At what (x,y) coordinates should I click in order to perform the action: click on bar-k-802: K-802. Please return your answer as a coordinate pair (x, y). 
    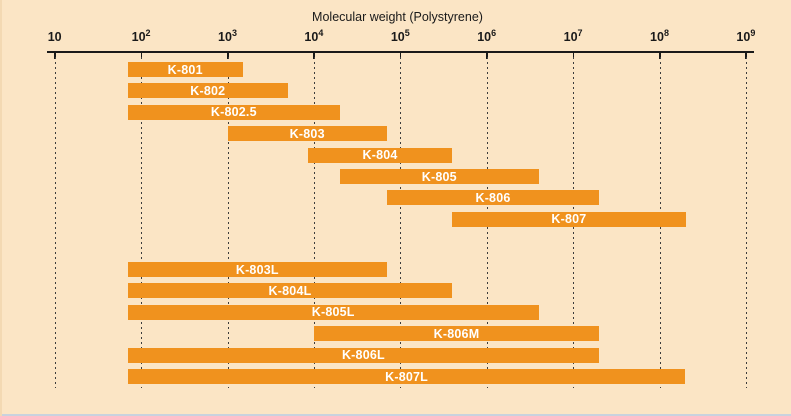
    Looking at the image, I should click on (207, 91).